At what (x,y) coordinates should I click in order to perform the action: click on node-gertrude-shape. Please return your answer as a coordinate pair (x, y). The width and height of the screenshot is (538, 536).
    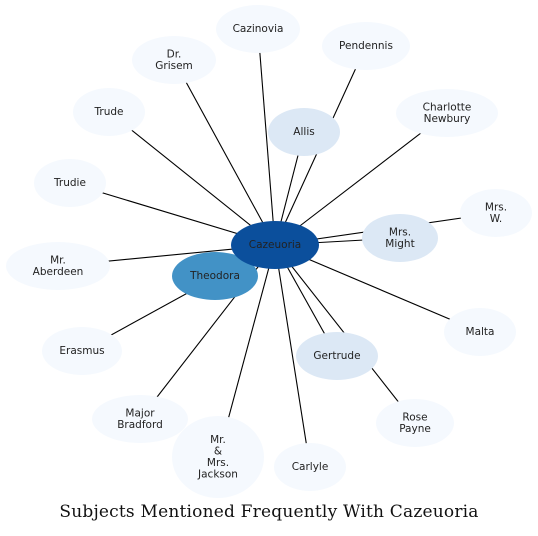
    Looking at the image, I should click on (337, 356).